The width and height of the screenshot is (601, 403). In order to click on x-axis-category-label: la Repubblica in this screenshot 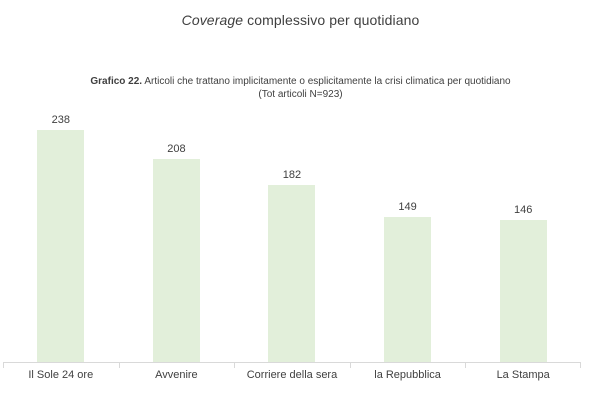, I will do `click(407, 375)`.